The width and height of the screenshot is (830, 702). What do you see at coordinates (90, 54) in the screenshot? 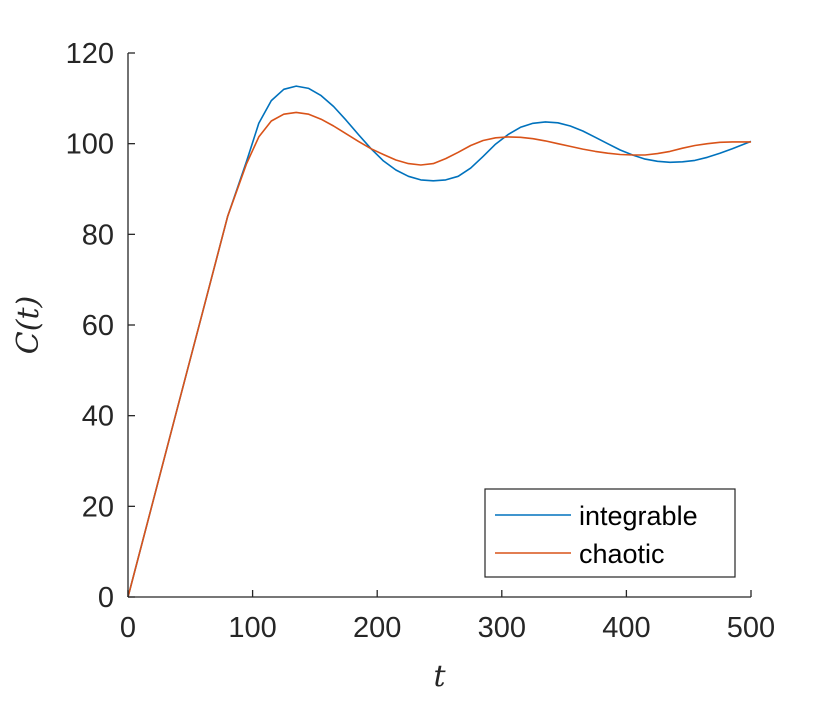
I see `y-tick-label: 120` at bounding box center [90, 54].